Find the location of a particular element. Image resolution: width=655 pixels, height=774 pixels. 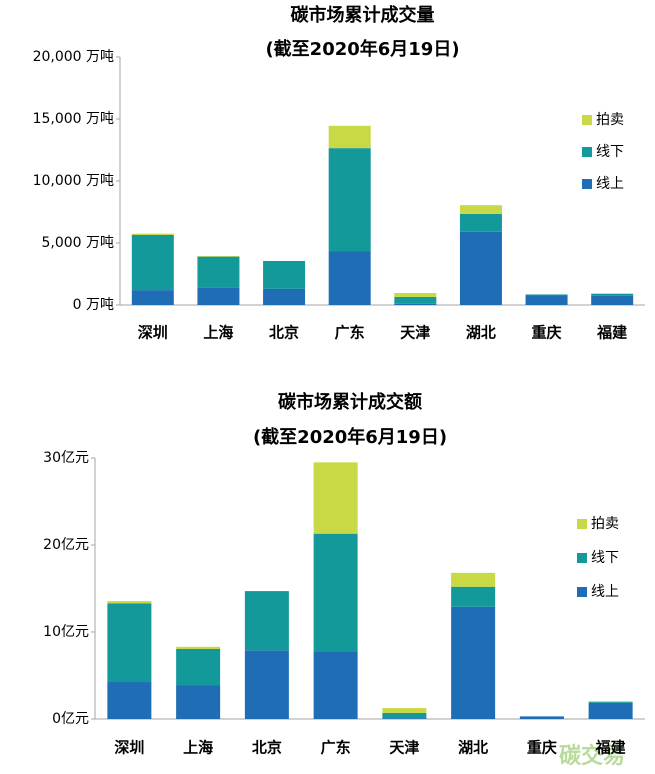

y-tick-label: 0 万吨 is located at coordinates (93, 305).